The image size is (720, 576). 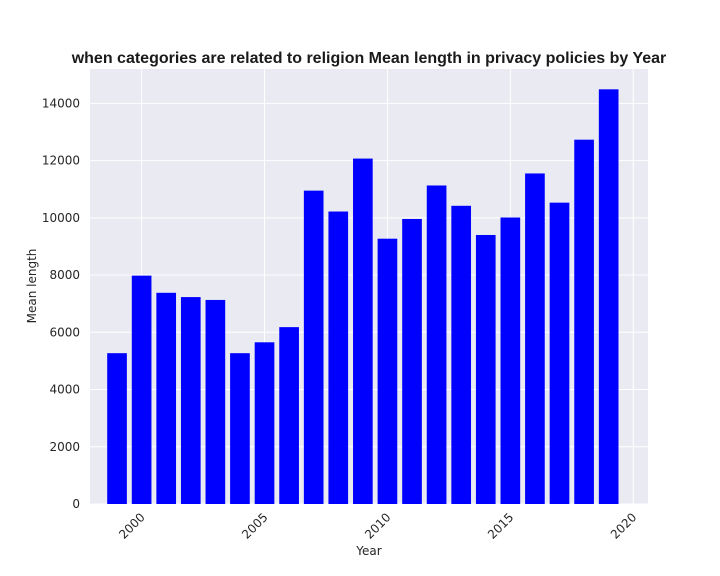 What do you see at coordinates (363, 331) in the screenshot?
I see `bar-2009` at bounding box center [363, 331].